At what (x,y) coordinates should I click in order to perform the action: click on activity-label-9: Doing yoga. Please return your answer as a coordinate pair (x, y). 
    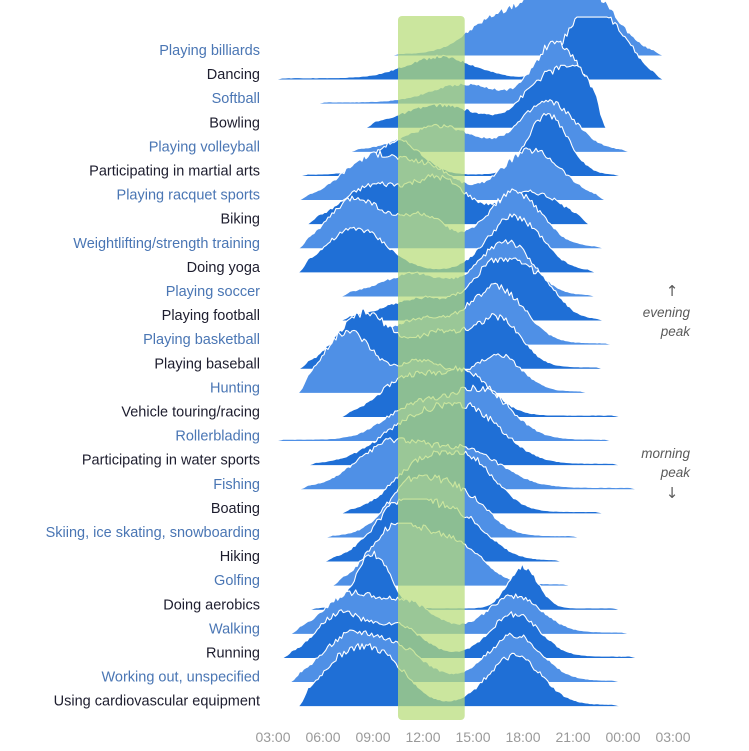
    Looking at the image, I should click on (224, 268).